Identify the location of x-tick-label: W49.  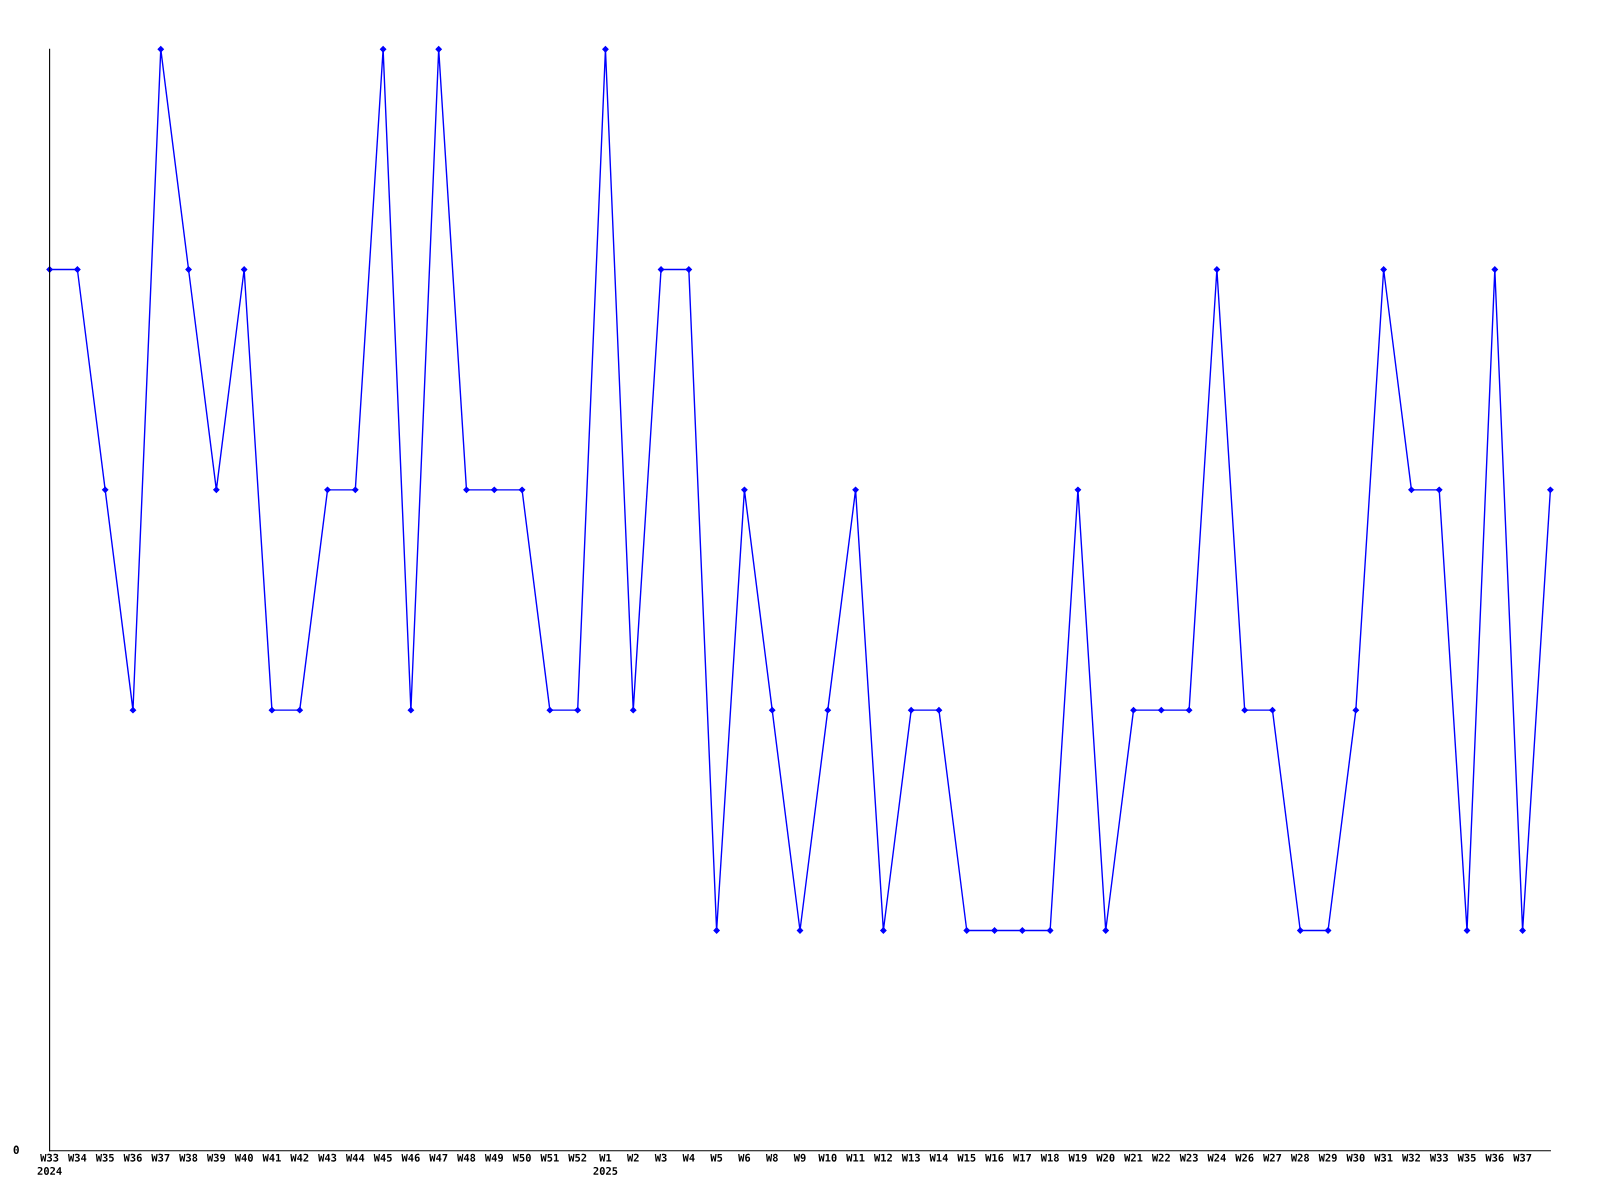
(494, 1157).